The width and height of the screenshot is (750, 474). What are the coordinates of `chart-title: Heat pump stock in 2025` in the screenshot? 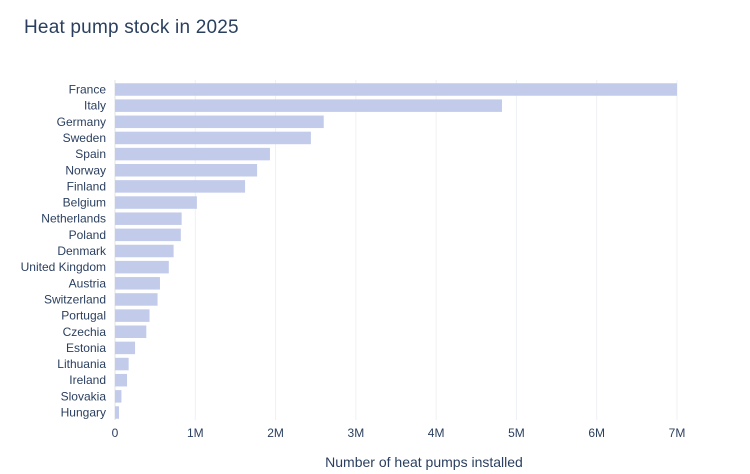 It's located at (131, 27).